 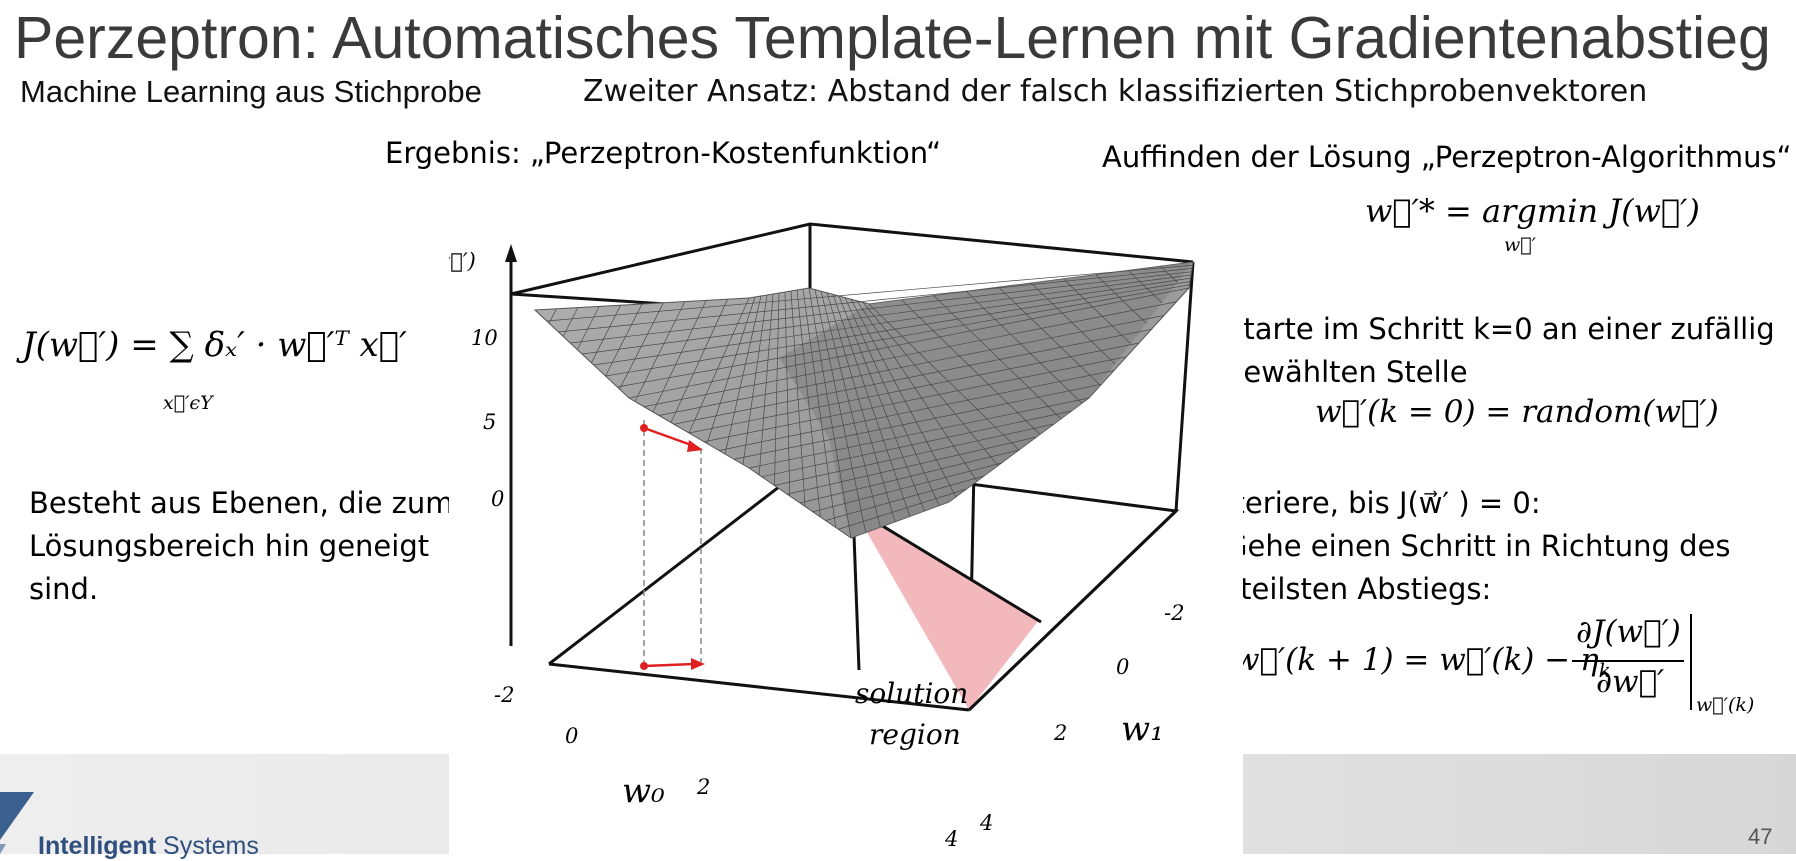 I want to click on z-axis-arrowhead, so click(x=511, y=253).